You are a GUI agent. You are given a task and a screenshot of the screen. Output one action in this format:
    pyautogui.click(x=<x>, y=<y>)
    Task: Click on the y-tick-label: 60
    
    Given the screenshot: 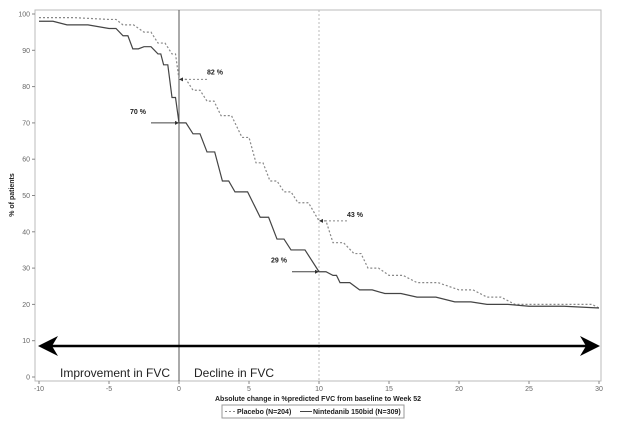 What is the action you would take?
    pyautogui.click(x=26, y=160)
    